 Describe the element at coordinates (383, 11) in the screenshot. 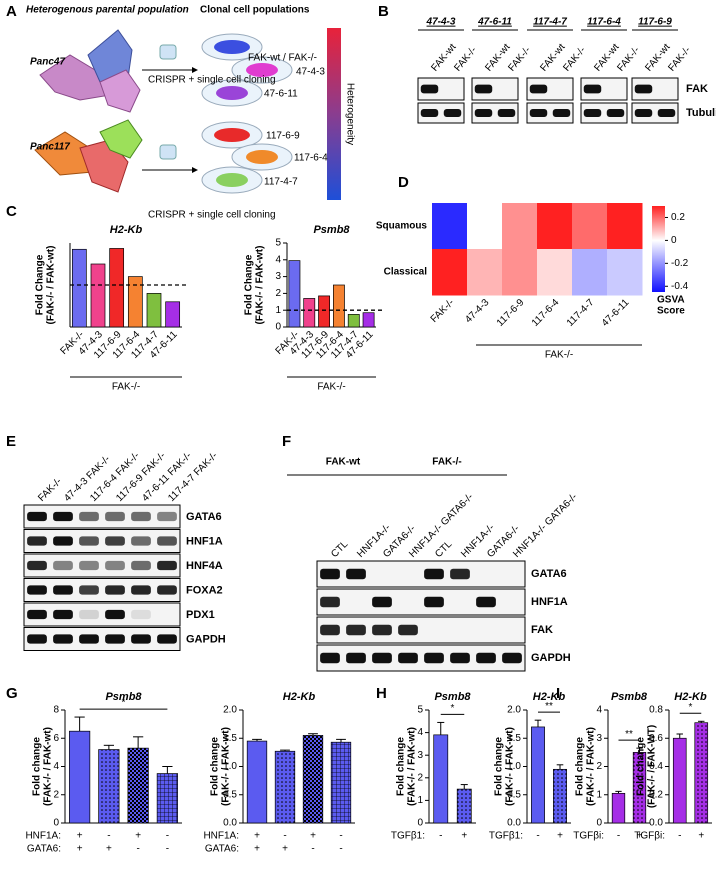

I see `panel-letter: B` at that location.